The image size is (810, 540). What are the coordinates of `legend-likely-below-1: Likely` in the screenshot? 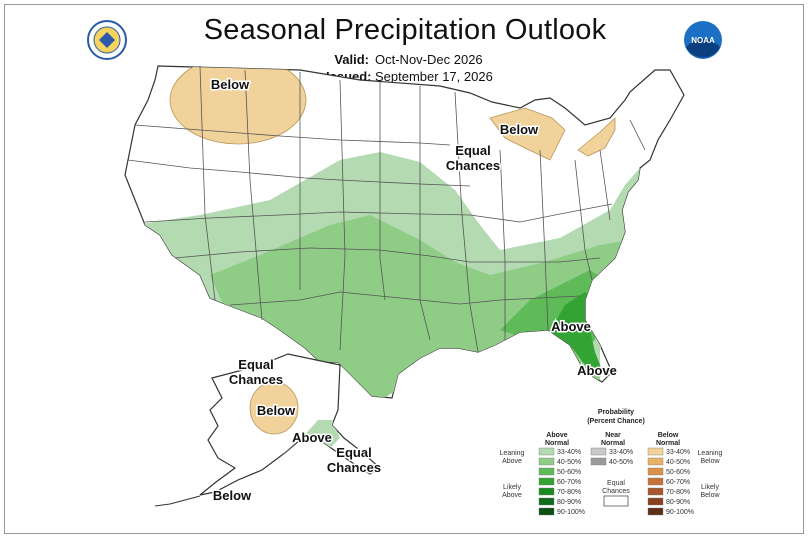 It's located at (710, 487).